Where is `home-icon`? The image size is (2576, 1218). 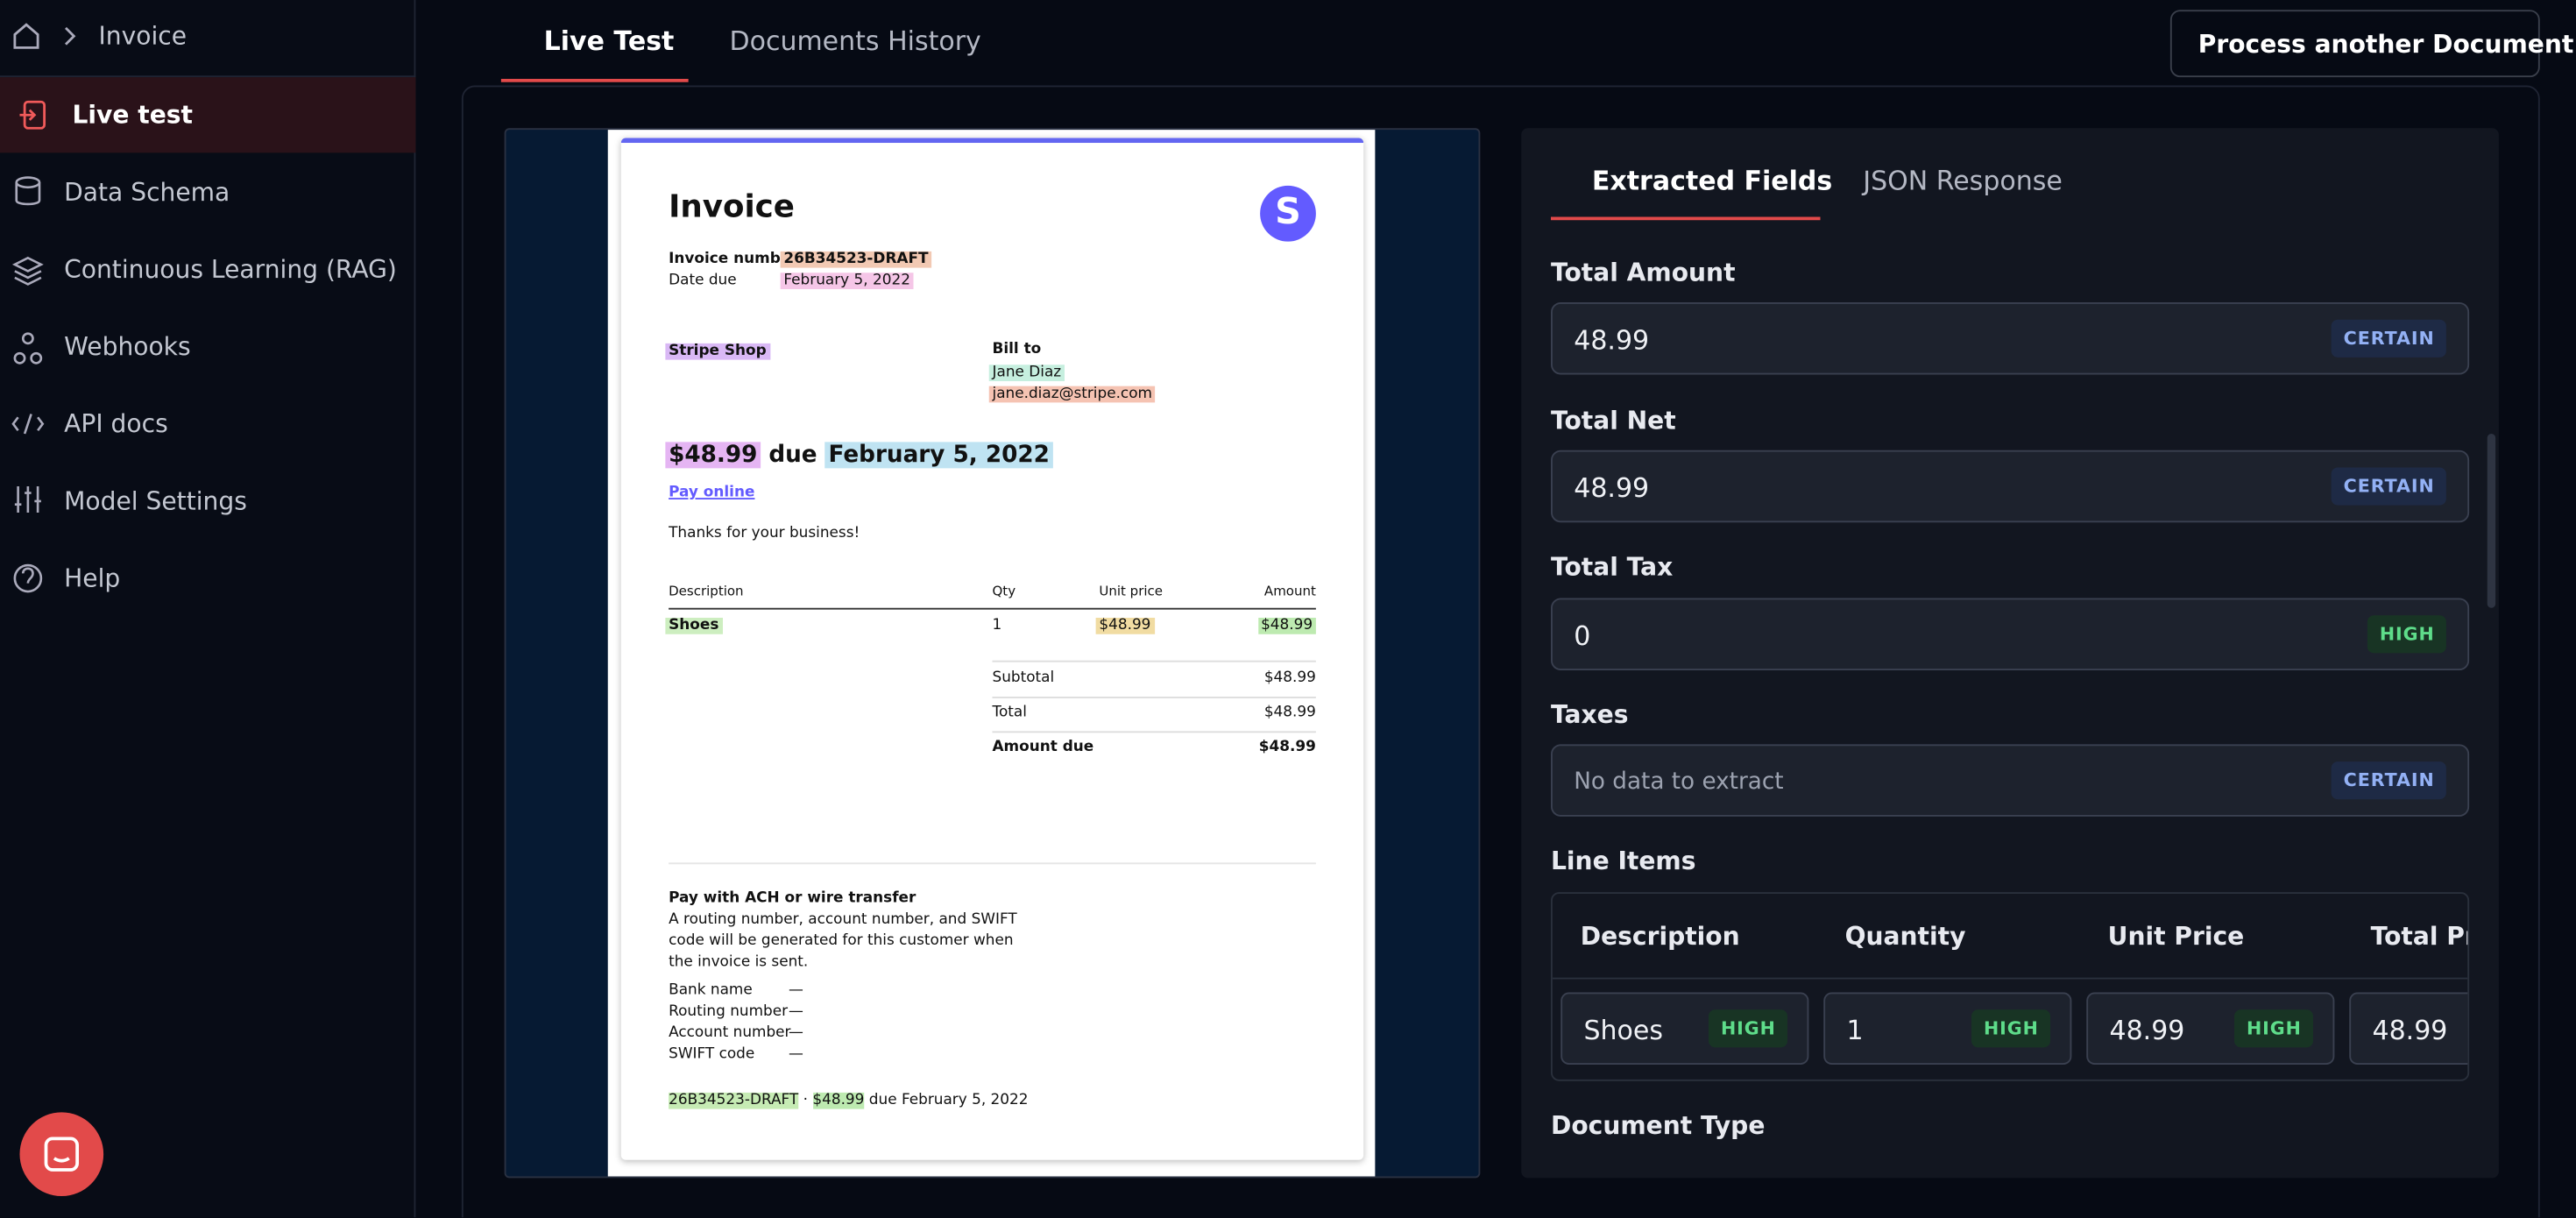
home-icon is located at coordinates (26, 36).